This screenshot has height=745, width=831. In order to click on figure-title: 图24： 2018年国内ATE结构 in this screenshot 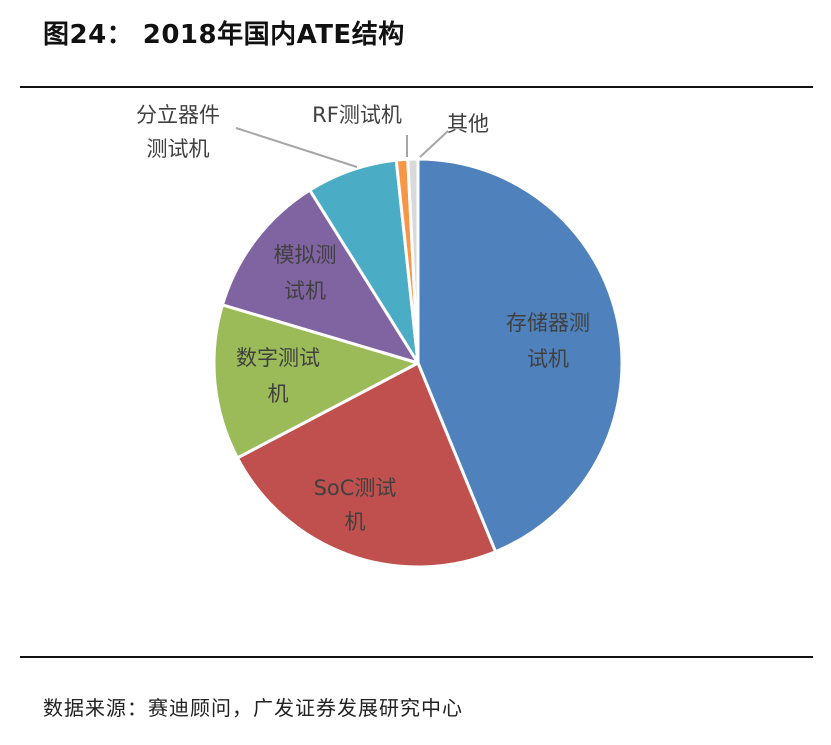, I will do `click(224, 35)`.